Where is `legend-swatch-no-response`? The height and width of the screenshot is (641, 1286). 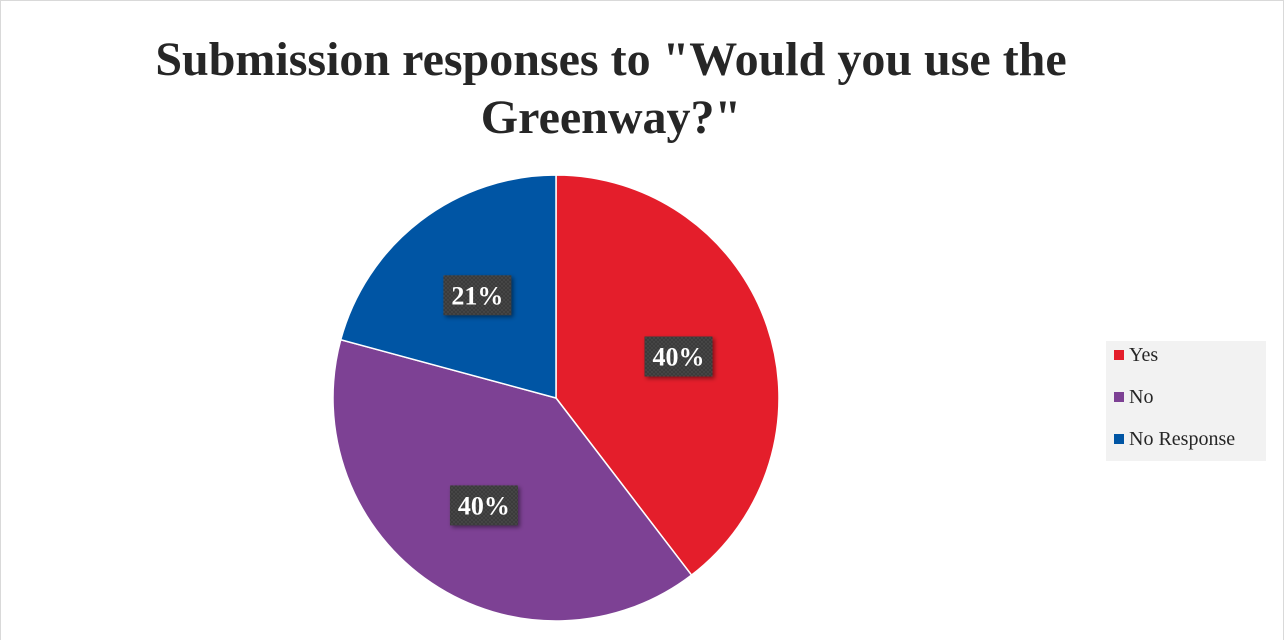
legend-swatch-no-response is located at coordinates (1119, 439).